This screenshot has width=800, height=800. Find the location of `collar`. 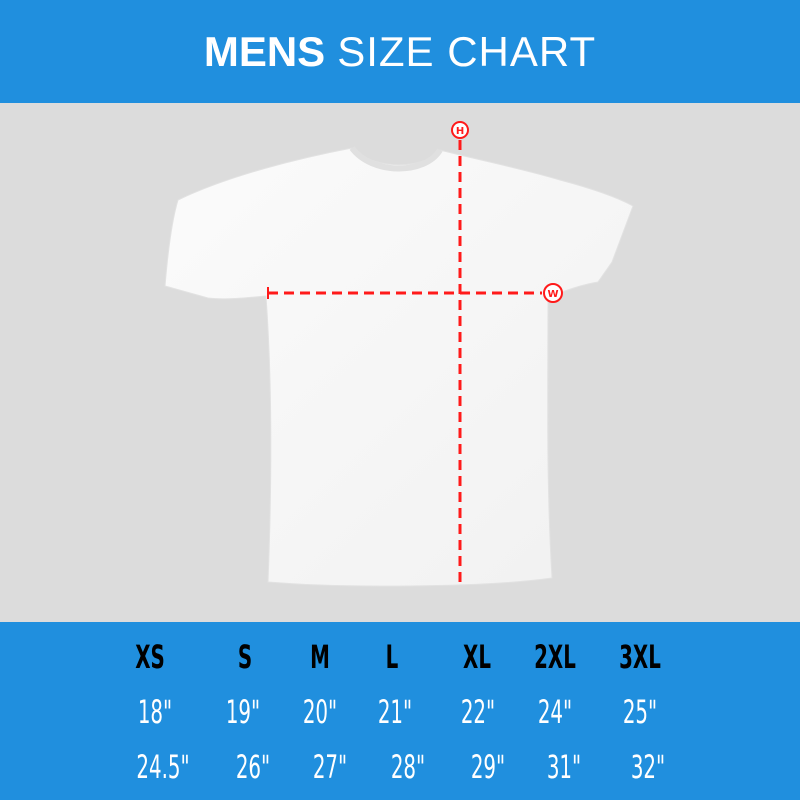

collar is located at coordinates (396, 159).